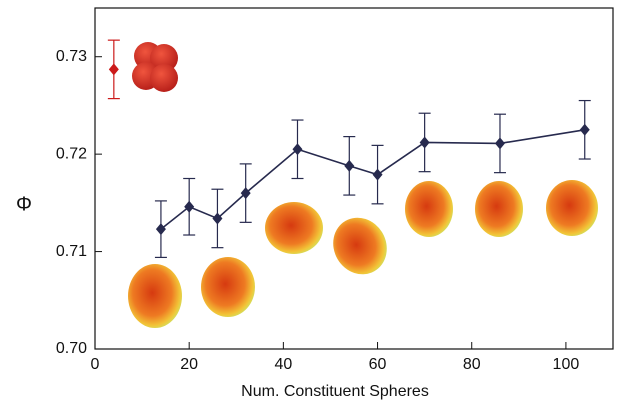 The image size is (626, 407). I want to click on y-tick-label: 0.73, so click(71, 56).